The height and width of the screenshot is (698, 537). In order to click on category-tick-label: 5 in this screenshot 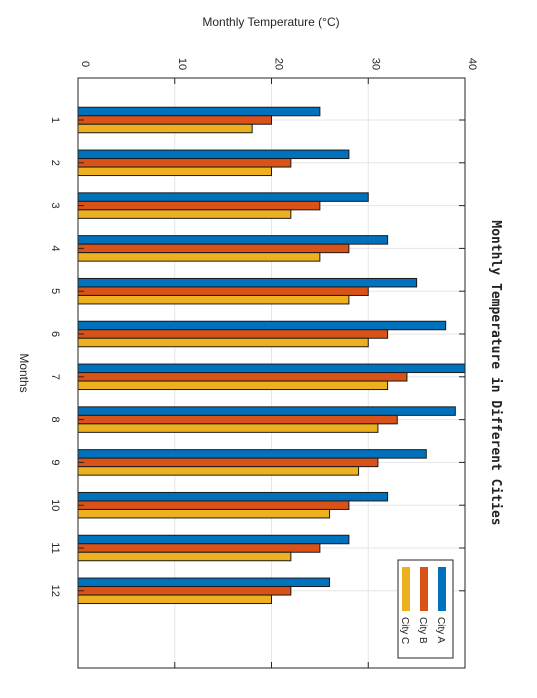, I will do `click(55, 291)`.